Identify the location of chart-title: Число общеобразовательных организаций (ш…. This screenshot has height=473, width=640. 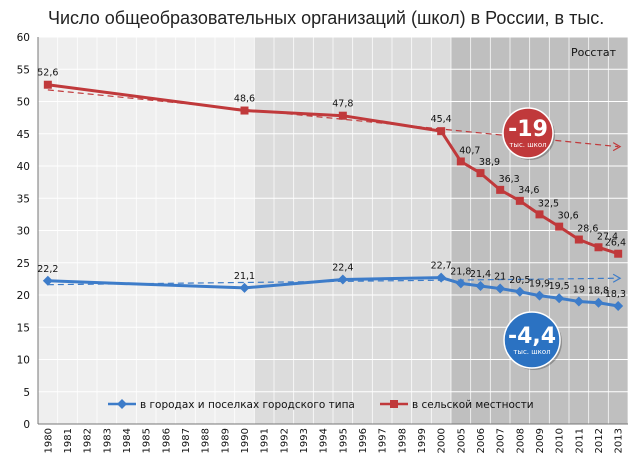
(326, 18).